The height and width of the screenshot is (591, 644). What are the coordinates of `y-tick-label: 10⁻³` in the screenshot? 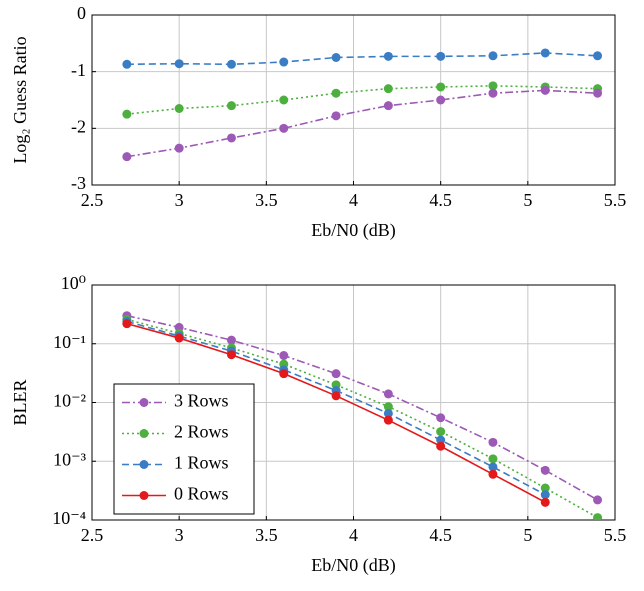 It's located at (70, 459).